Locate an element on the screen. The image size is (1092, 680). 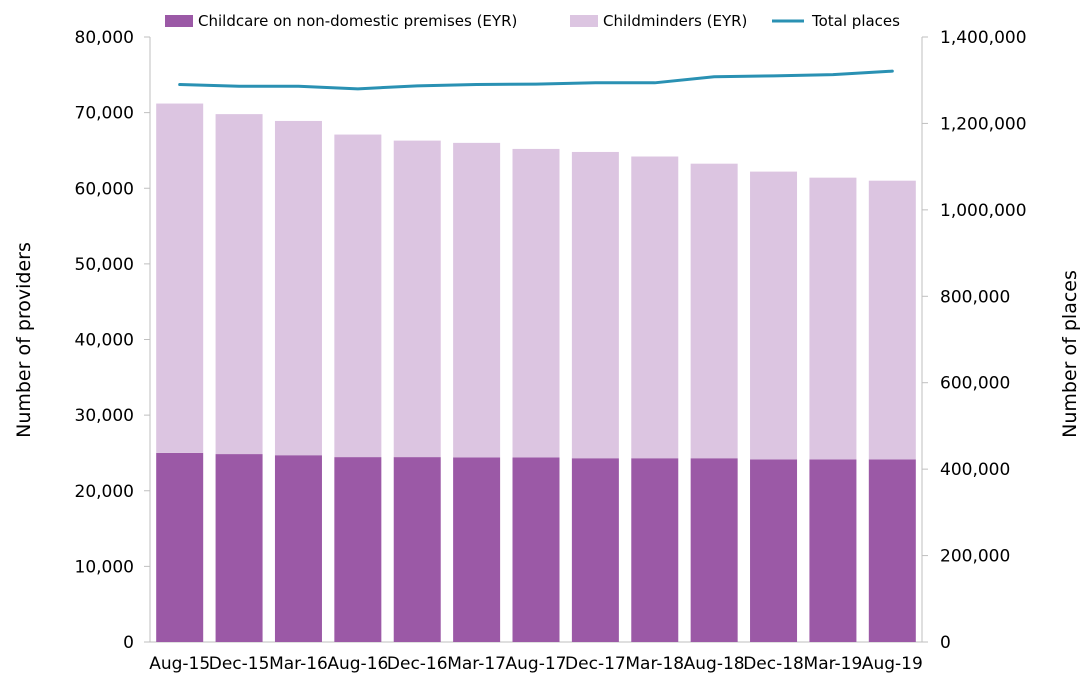
legend-item: Childminders (EYR) is located at coordinates (658, 21).